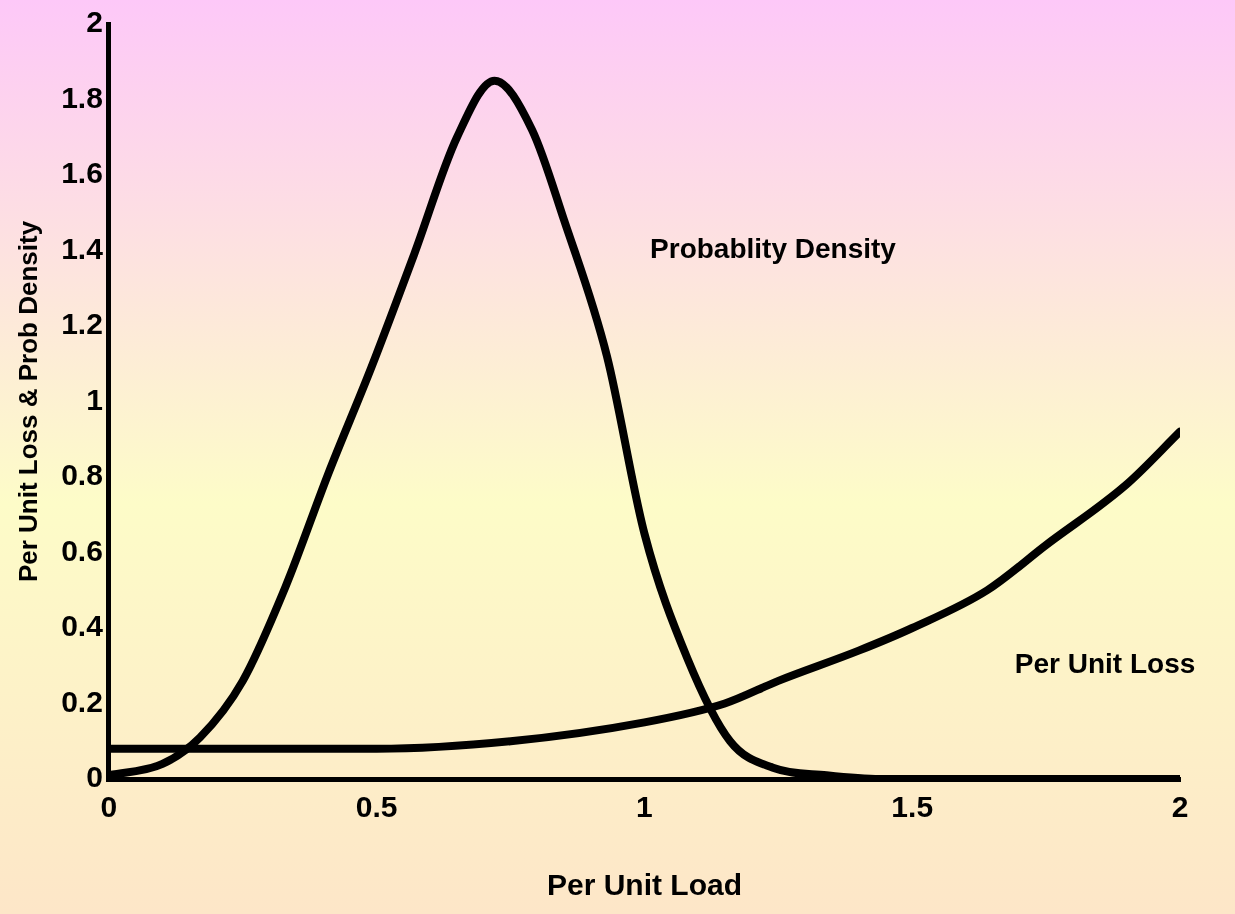  What do you see at coordinates (82, 173) in the screenshot?
I see `y-tick-label: 1.6` at bounding box center [82, 173].